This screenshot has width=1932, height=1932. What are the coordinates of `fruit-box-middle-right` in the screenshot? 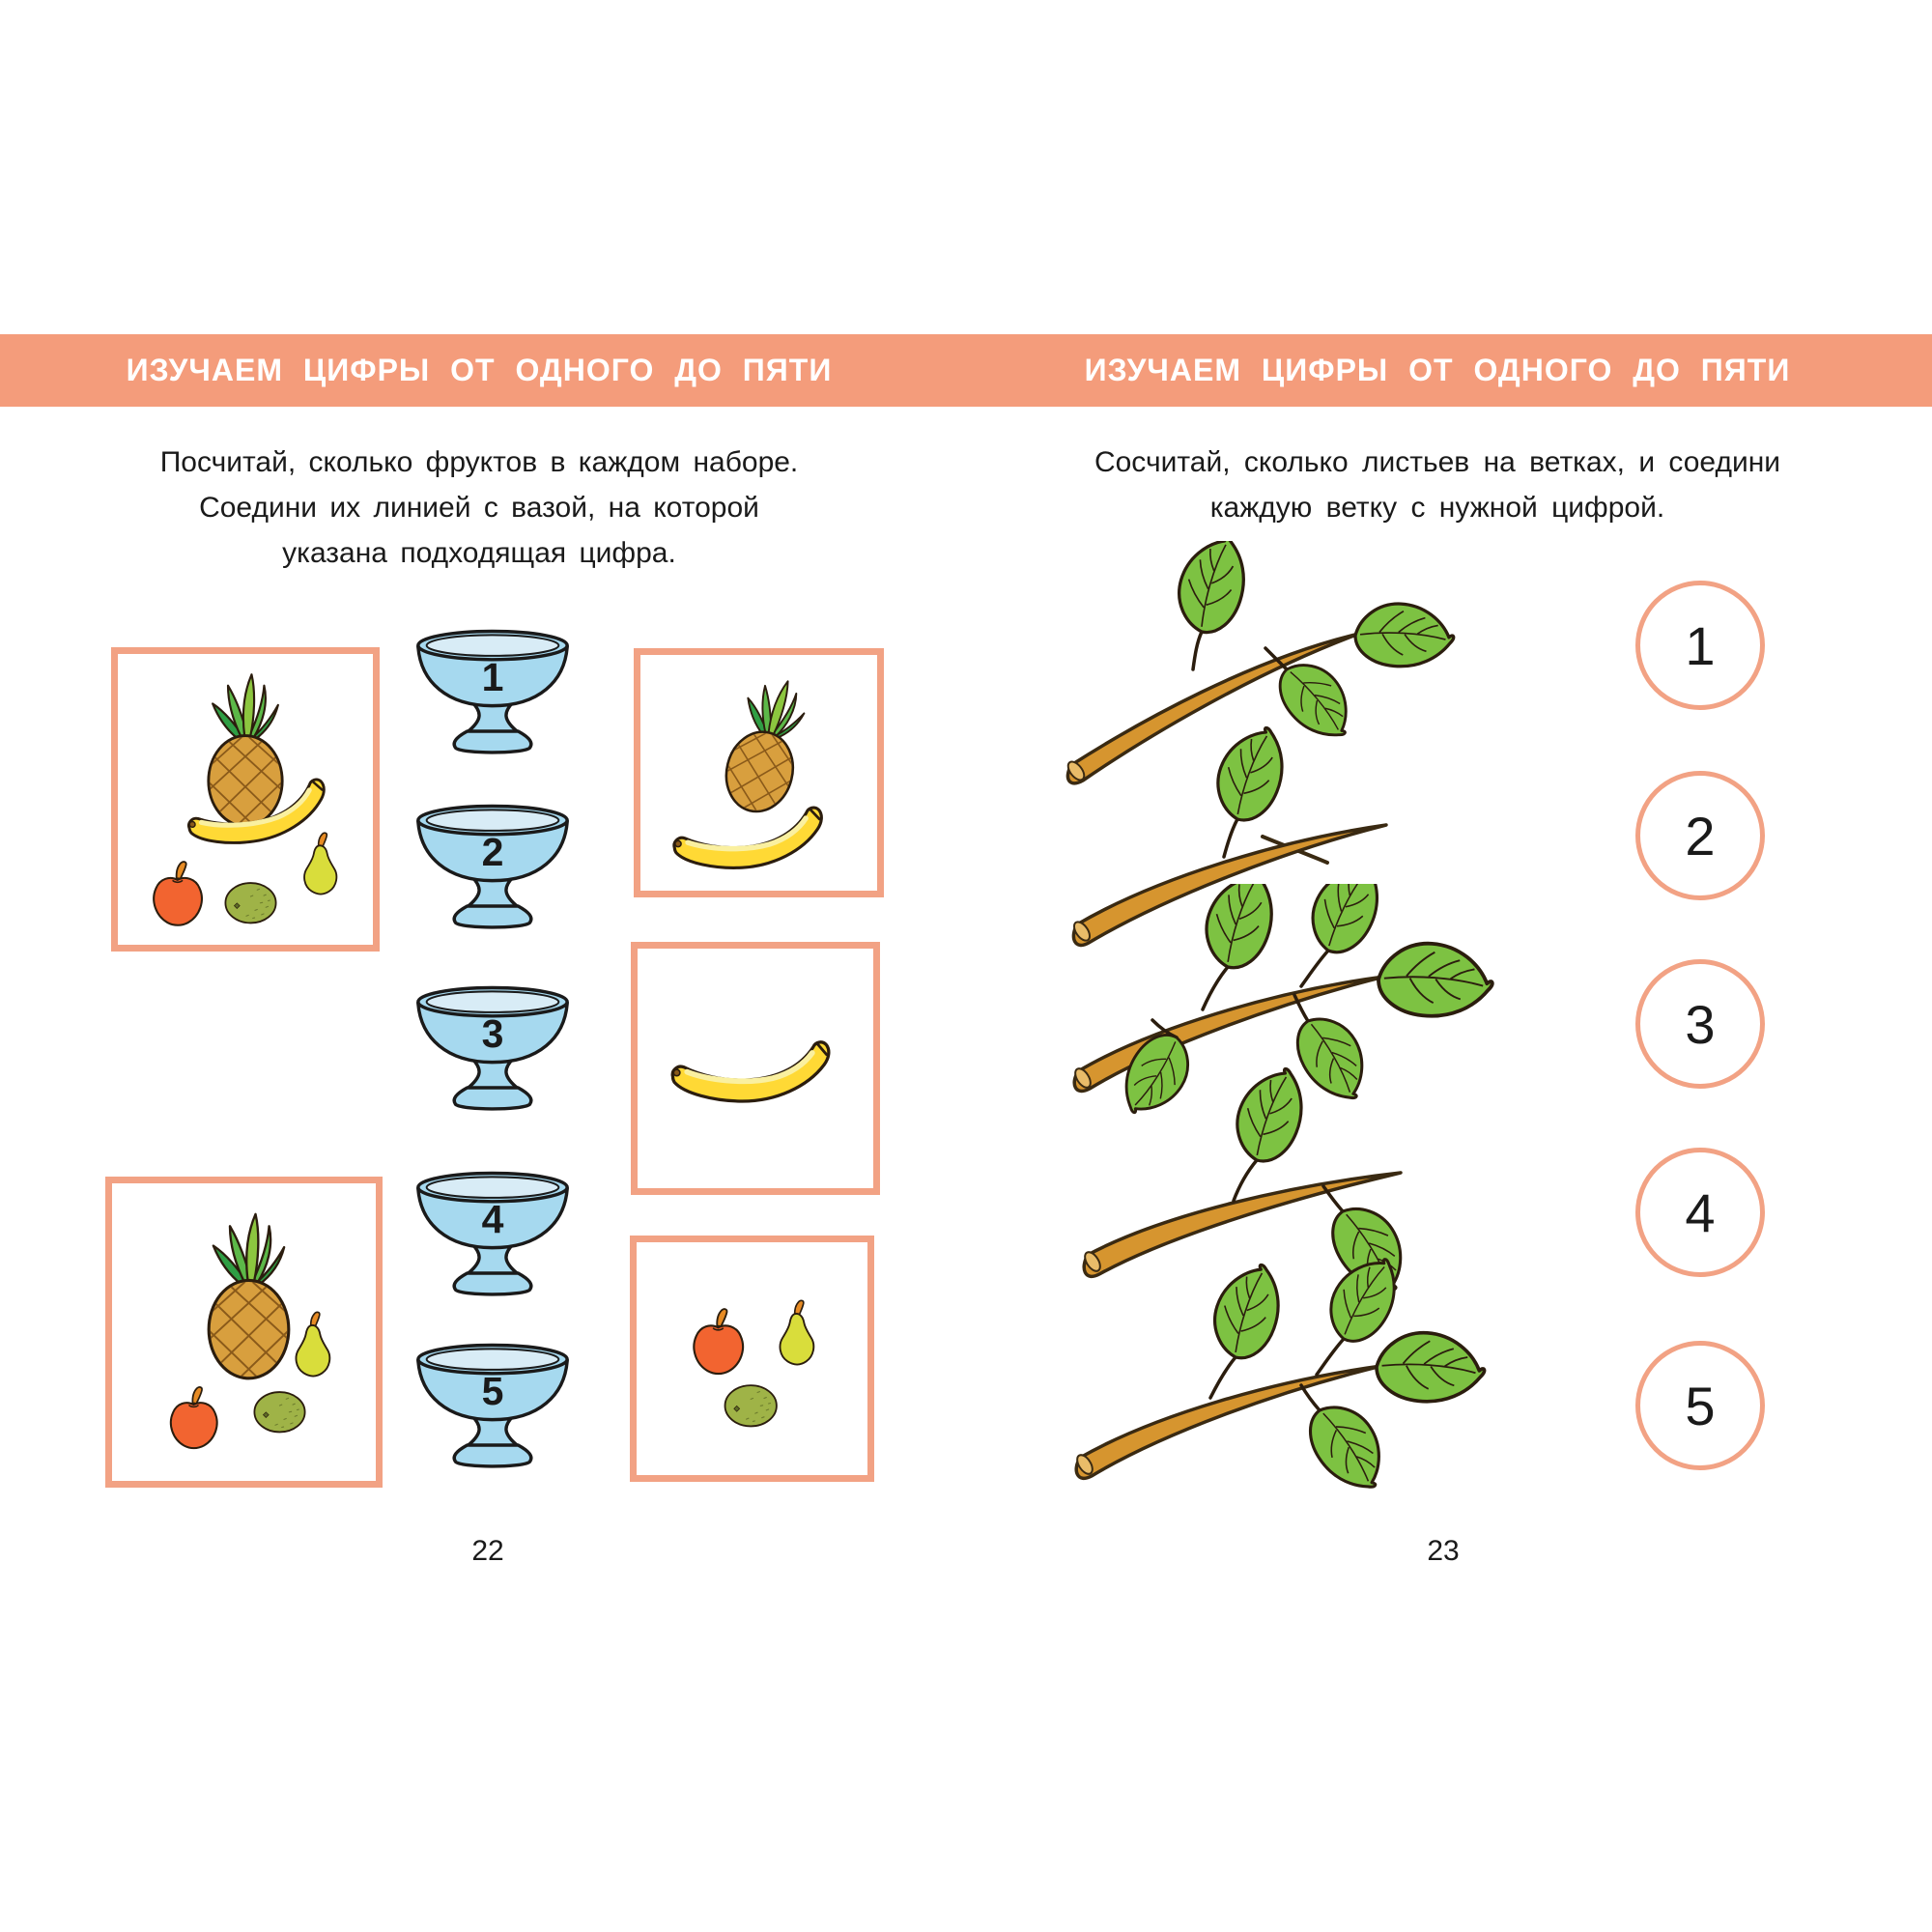 It's located at (755, 1068).